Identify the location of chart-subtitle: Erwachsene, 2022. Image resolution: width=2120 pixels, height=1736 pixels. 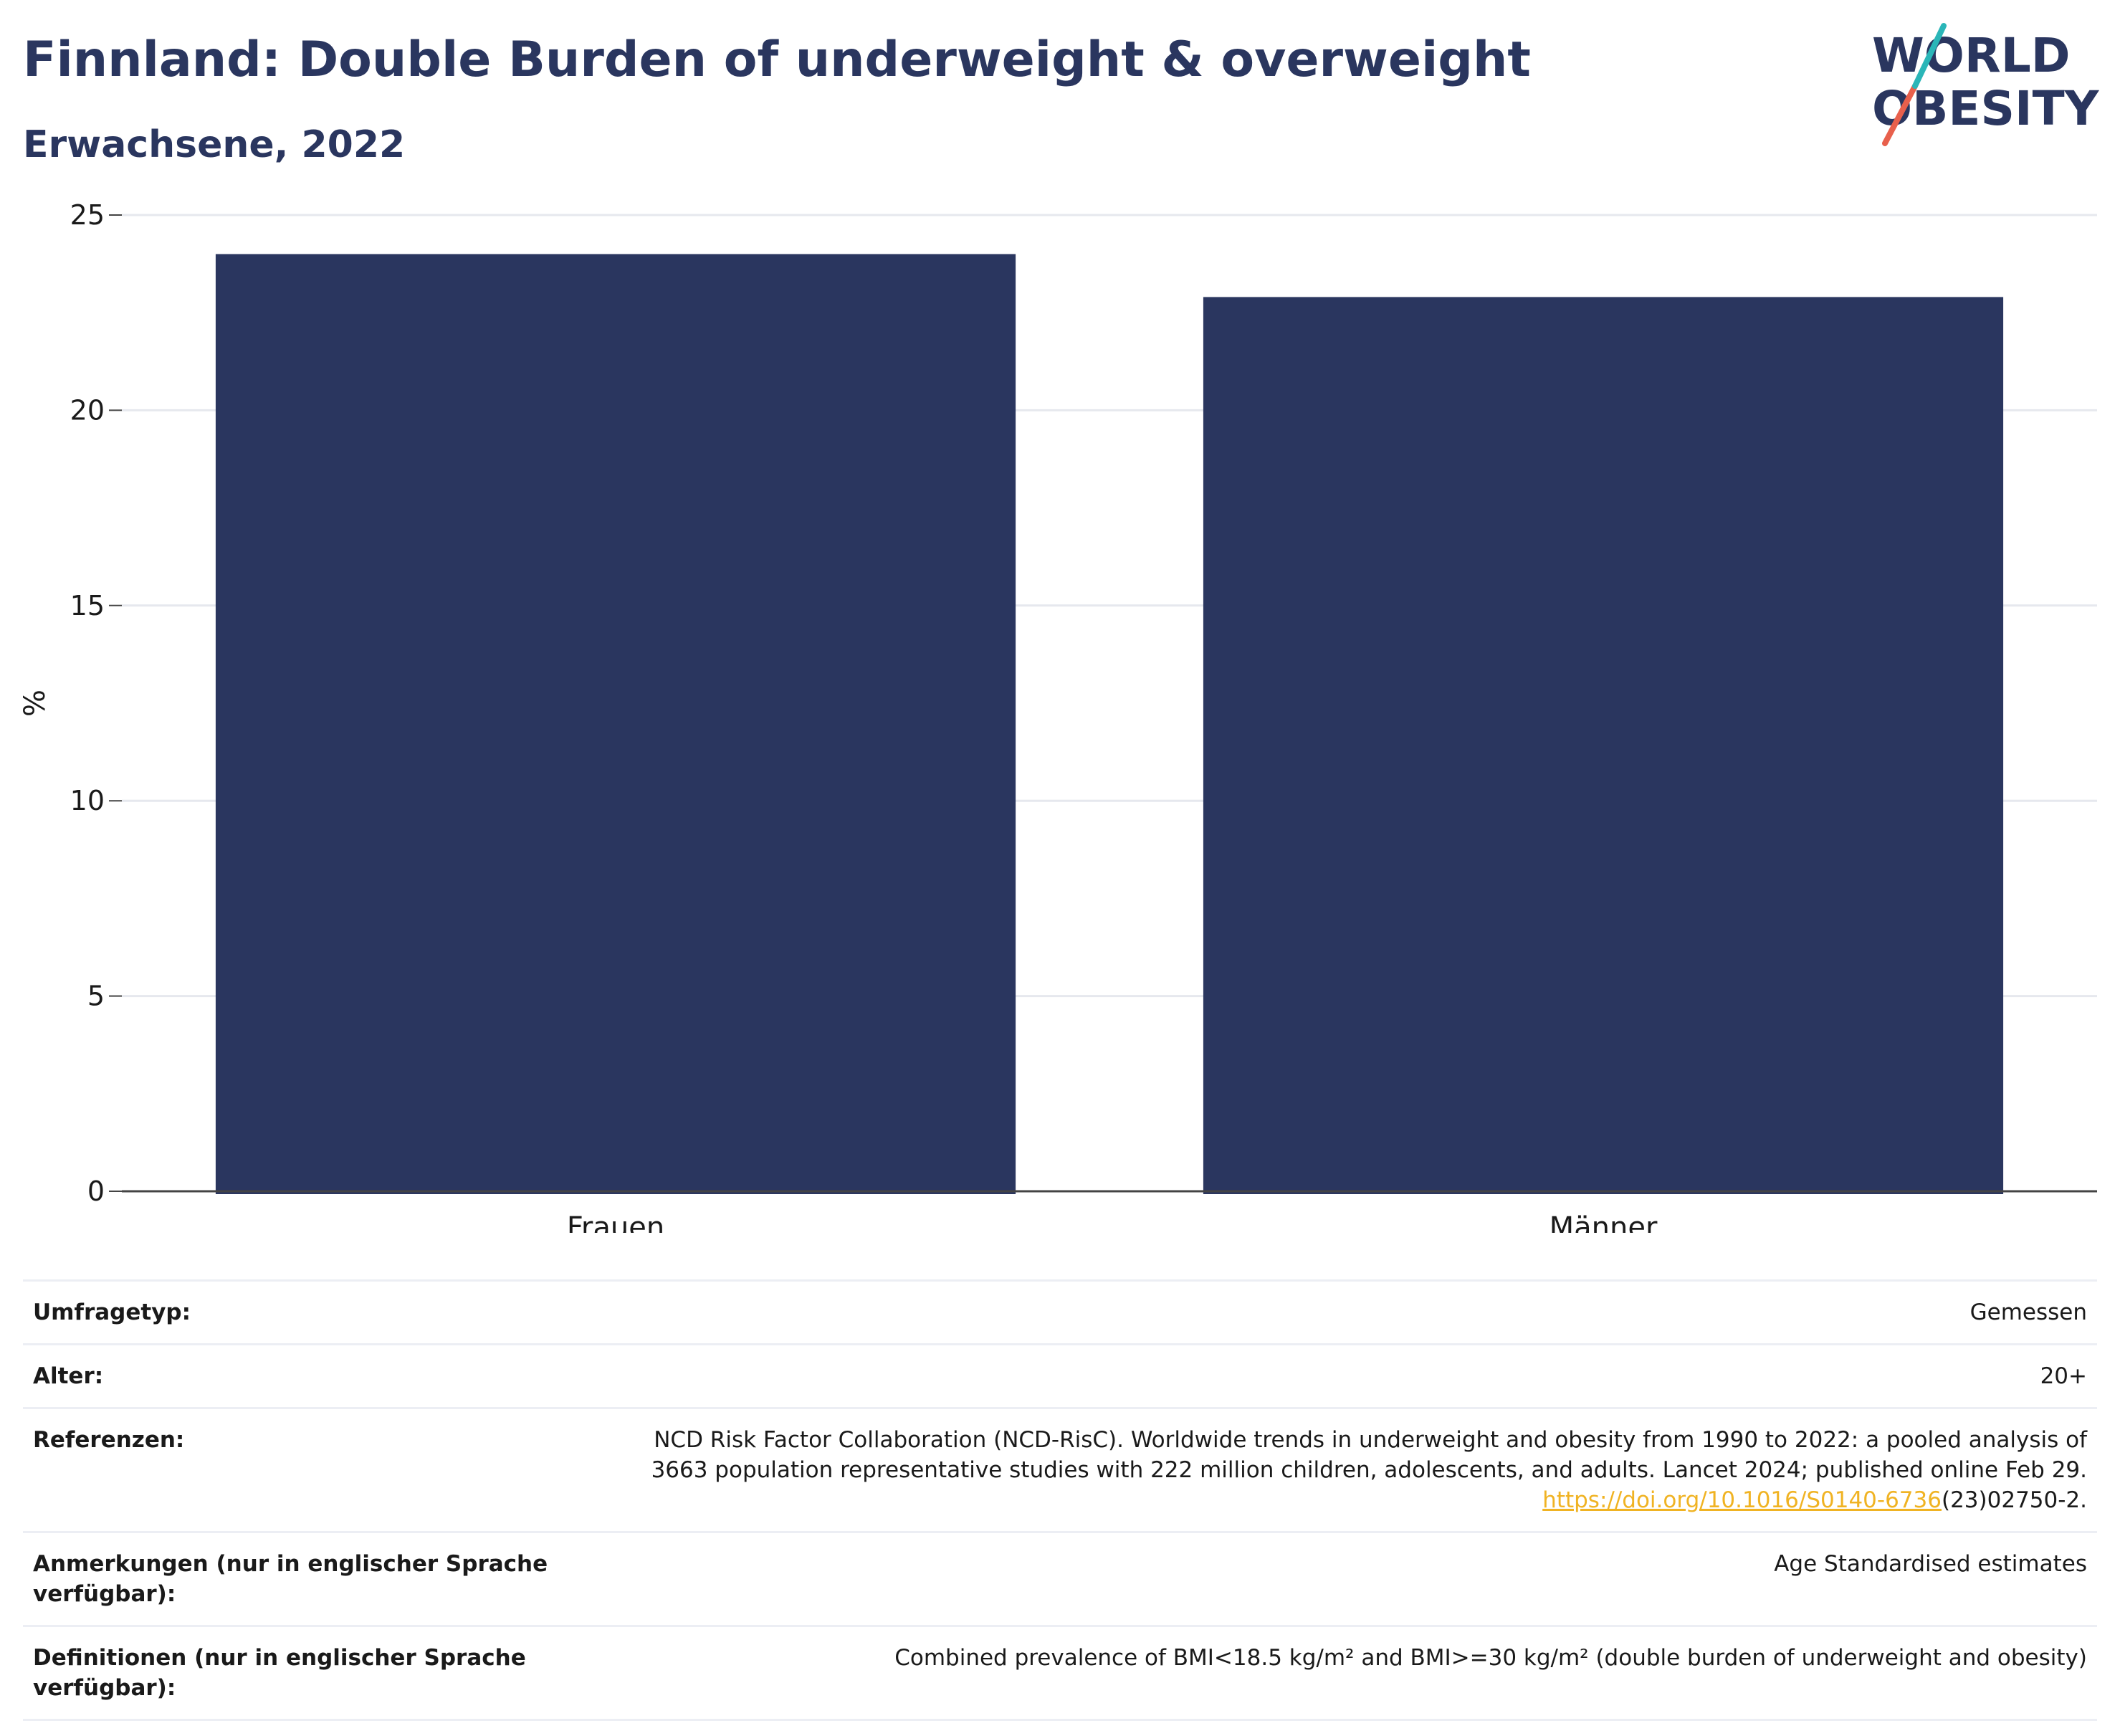
(214, 144).